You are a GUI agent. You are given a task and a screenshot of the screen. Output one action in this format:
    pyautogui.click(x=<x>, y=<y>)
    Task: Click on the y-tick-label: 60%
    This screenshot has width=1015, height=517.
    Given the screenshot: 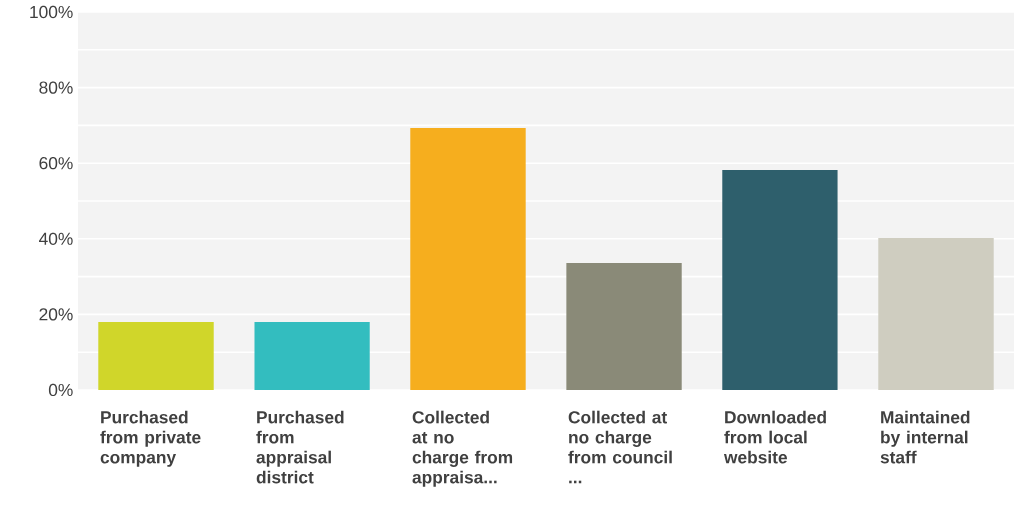 What is the action you would take?
    pyautogui.click(x=56, y=163)
    